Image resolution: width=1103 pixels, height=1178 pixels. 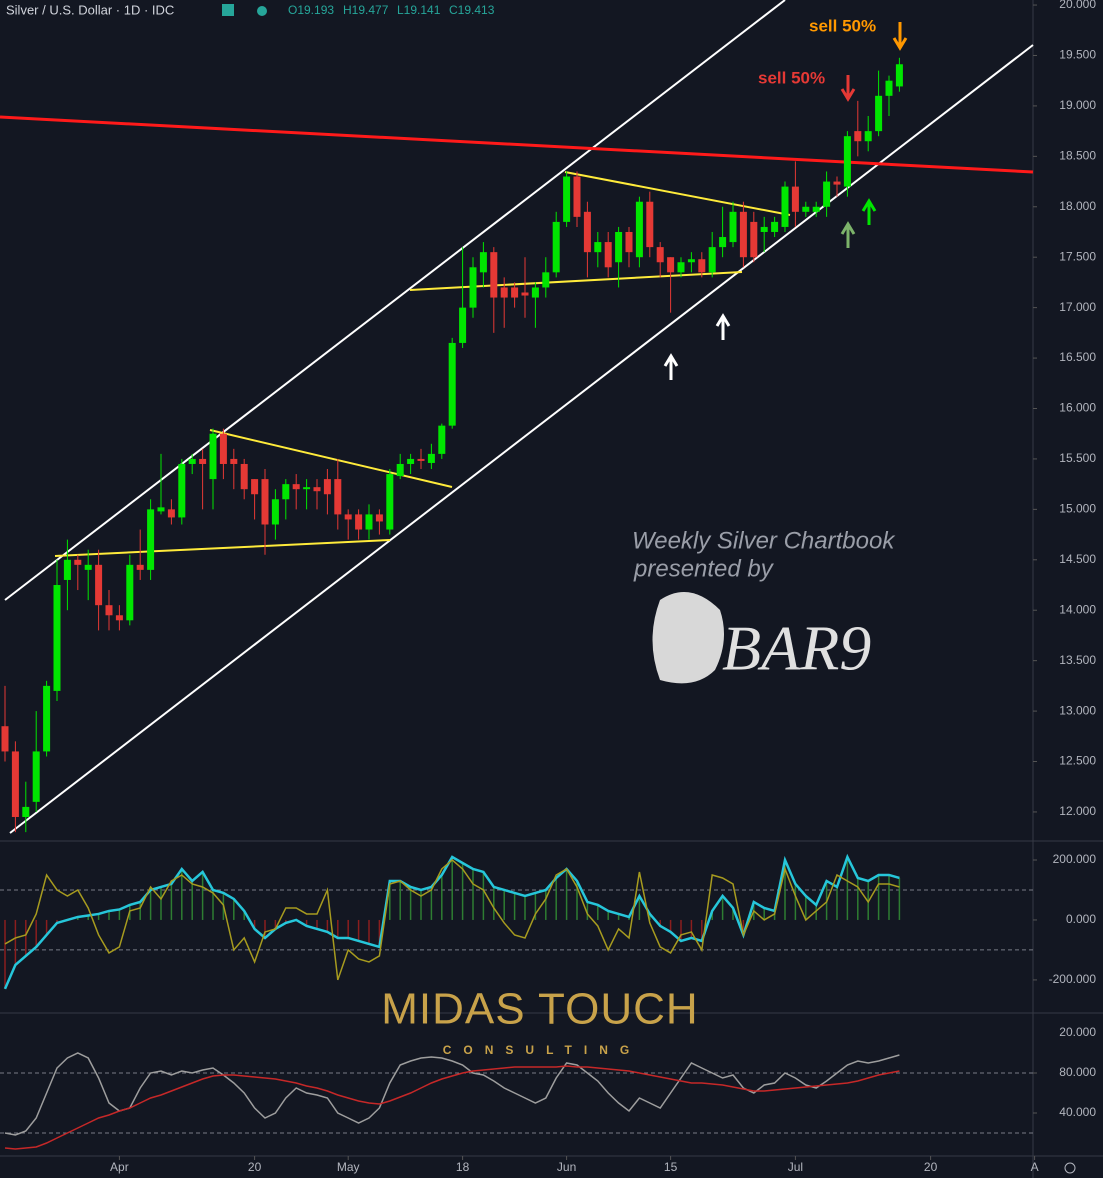 I want to click on y-tick-label: 12.000, so click(x=1077, y=811).